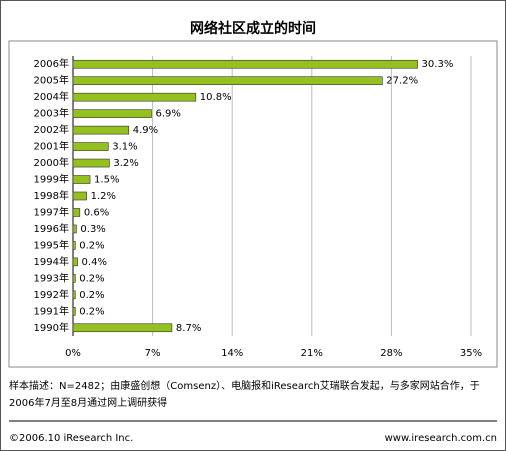  Describe the element at coordinates (92, 229) in the screenshot. I see `data-label: 0.3%` at that location.